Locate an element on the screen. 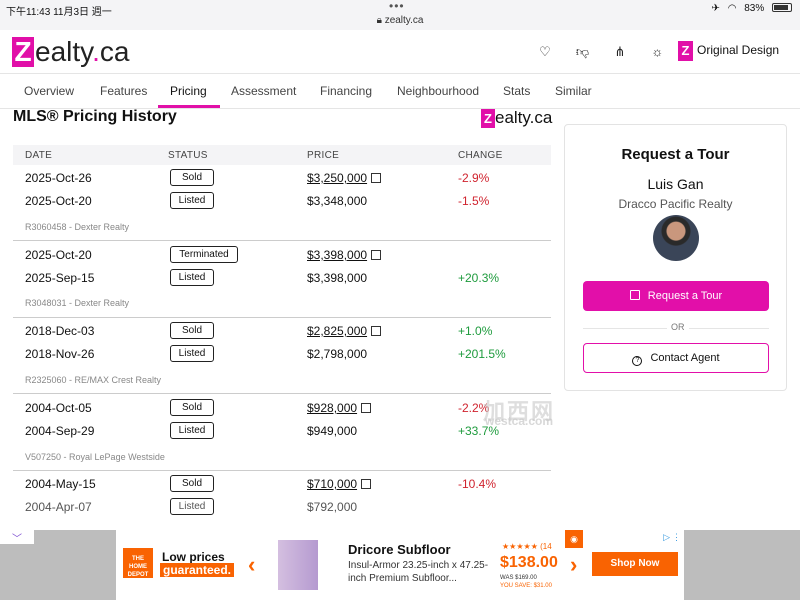 The width and height of the screenshot is (800, 600). tour-card-title: Request a Tour is located at coordinates (675, 154).